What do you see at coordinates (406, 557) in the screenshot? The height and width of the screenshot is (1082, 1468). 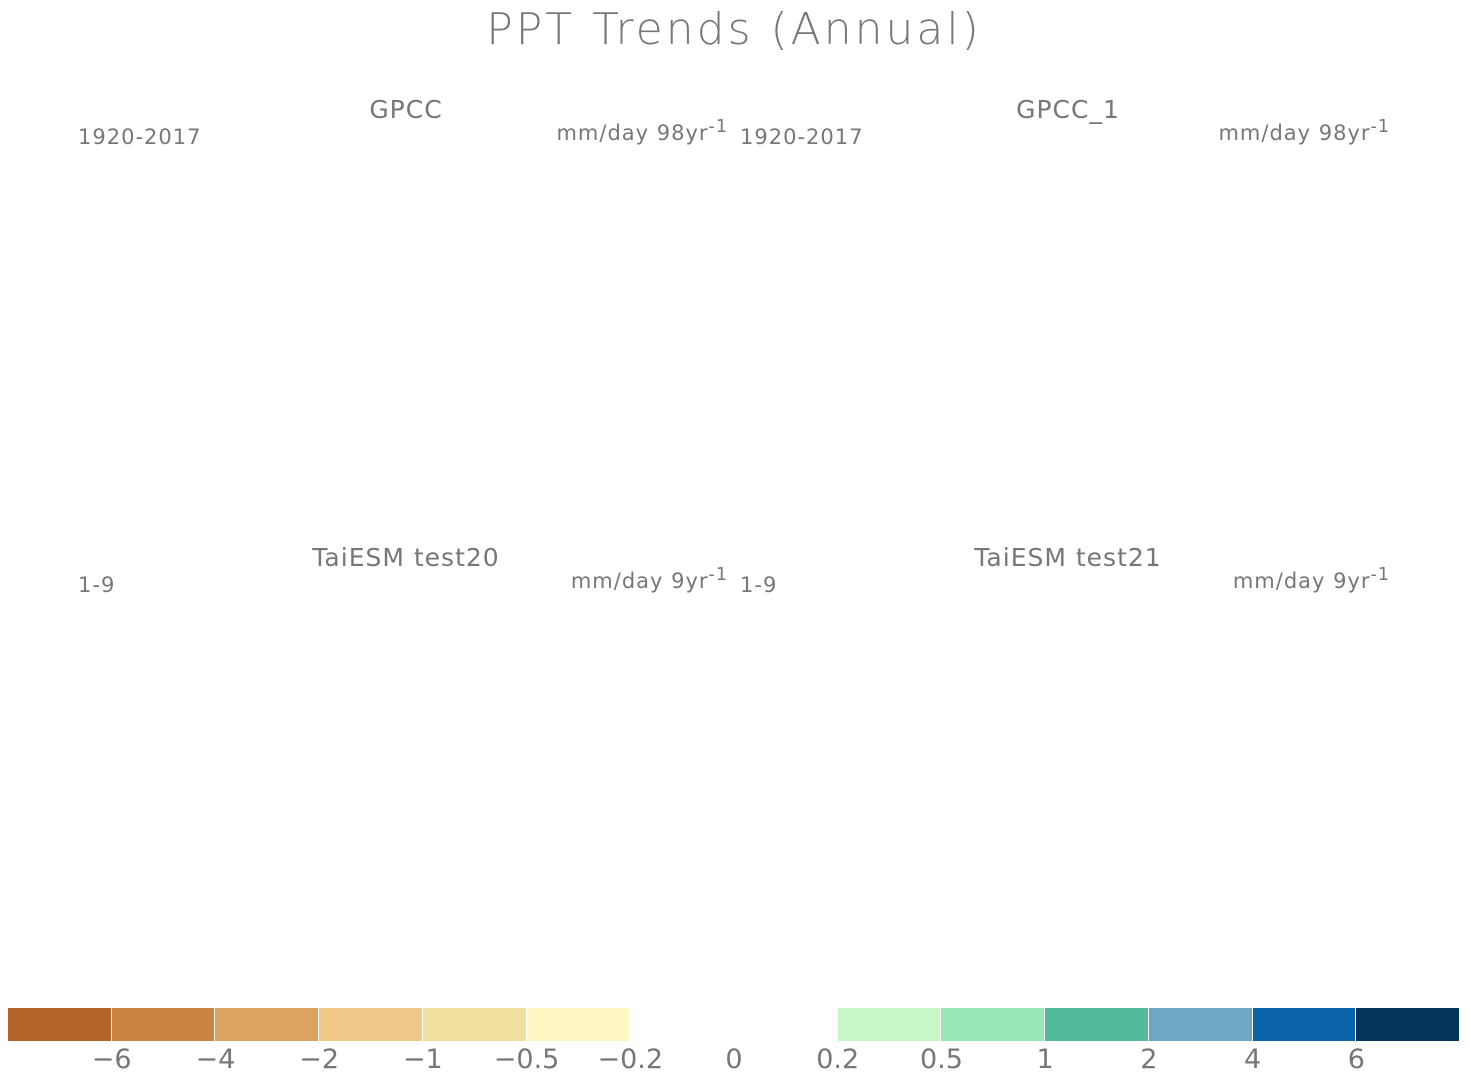 I see `panel-title: TaiESM test20` at bounding box center [406, 557].